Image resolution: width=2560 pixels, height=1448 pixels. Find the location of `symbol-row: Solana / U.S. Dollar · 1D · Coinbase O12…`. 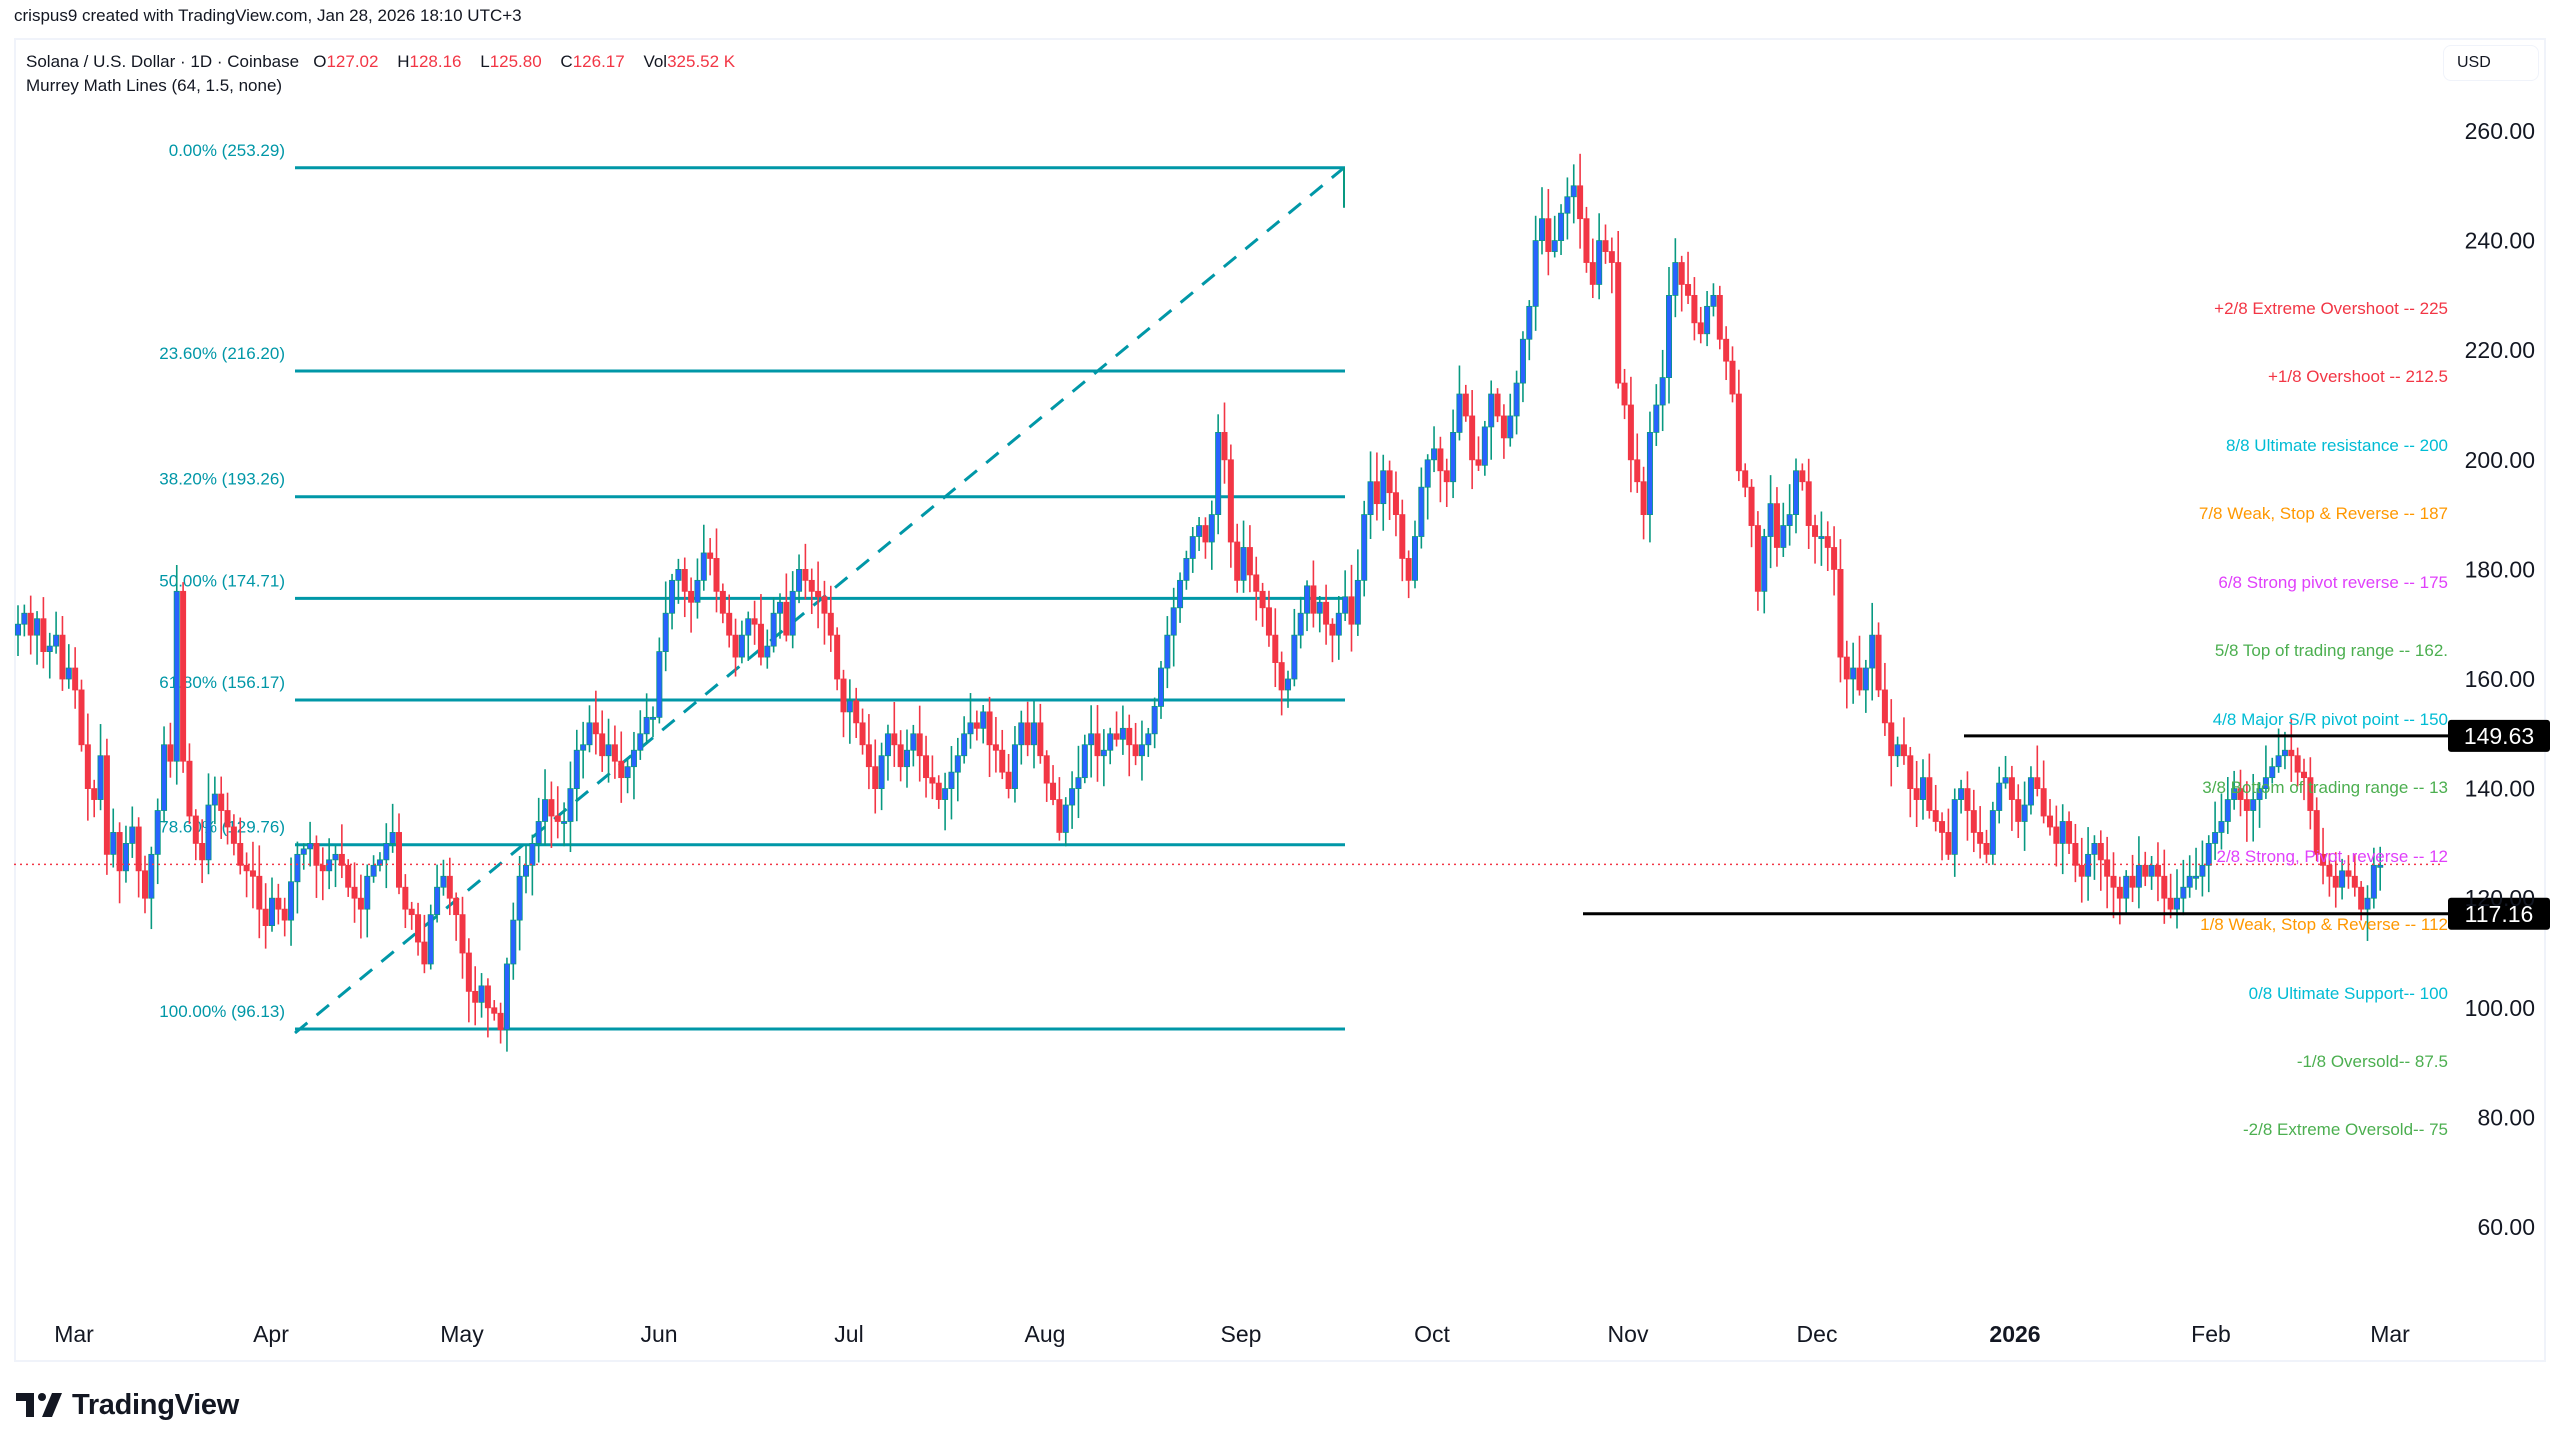

symbol-row: Solana / U.S. Dollar · 1D · Coinbase O12… is located at coordinates (387, 62).